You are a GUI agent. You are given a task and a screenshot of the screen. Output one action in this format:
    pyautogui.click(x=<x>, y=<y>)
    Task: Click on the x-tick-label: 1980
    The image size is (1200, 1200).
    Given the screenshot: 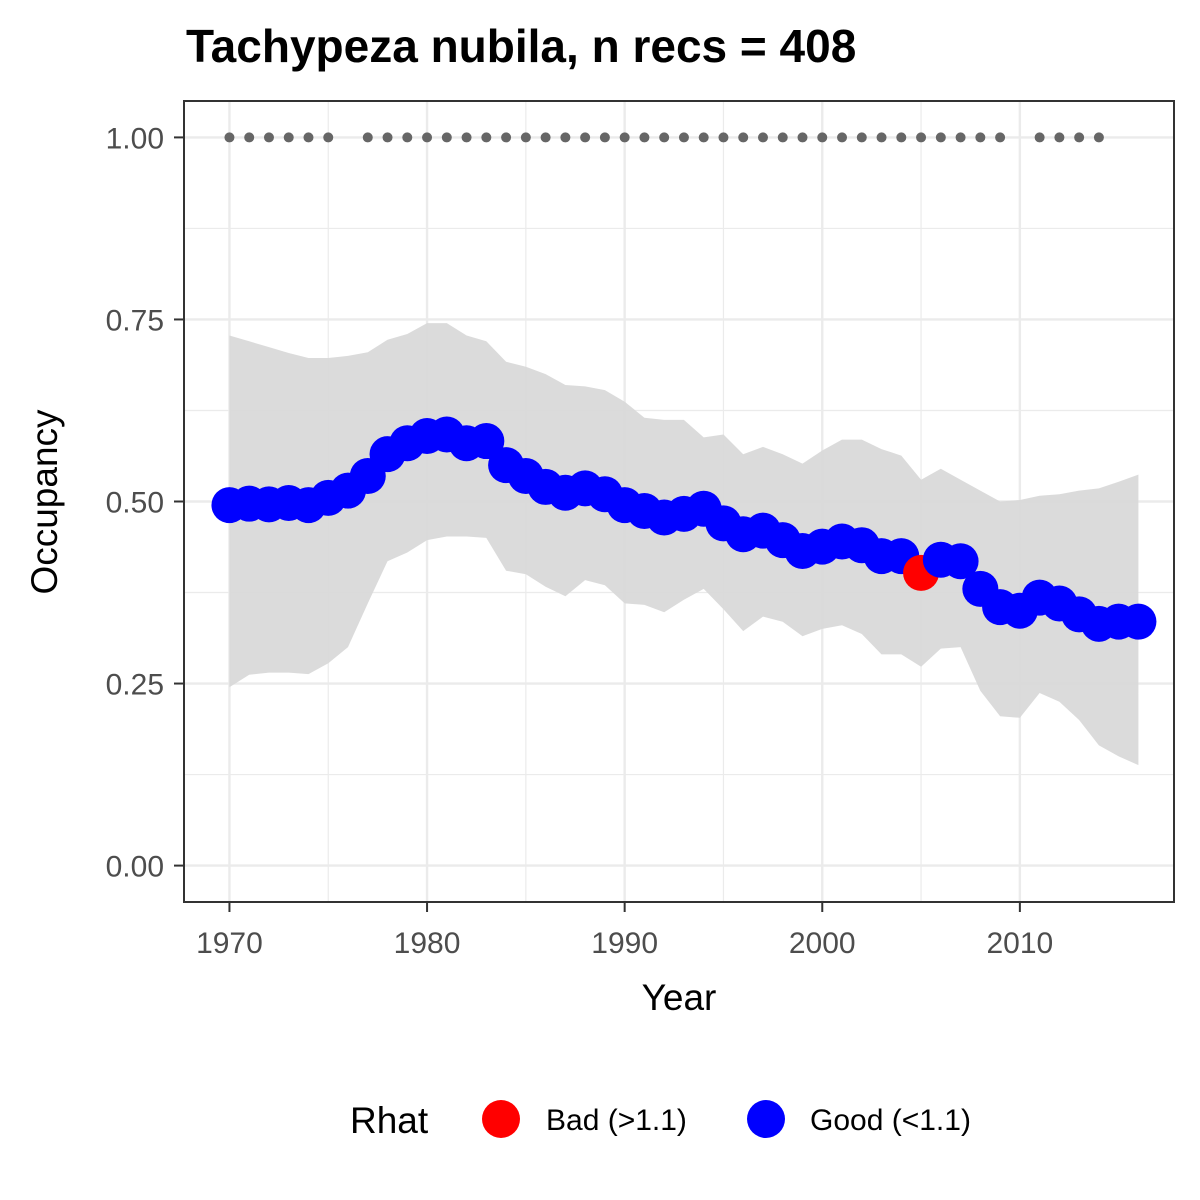 What is the action you would take?
    pyautogui.click(x=427, y=943)
    